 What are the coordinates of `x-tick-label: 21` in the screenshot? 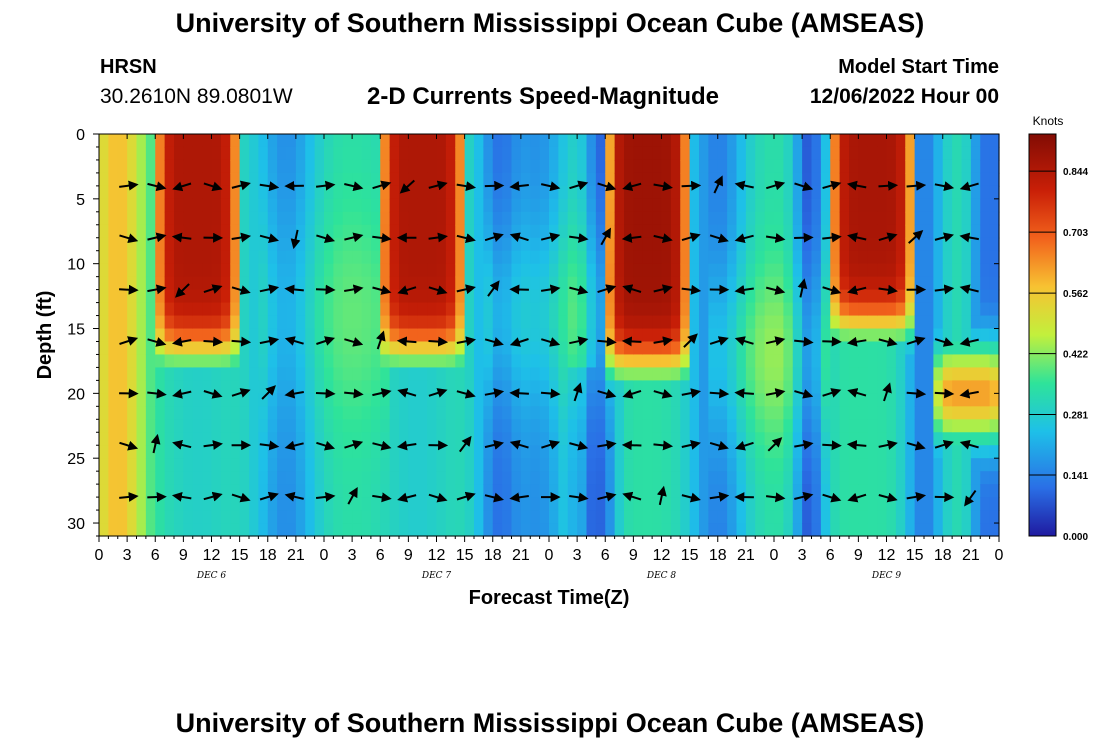 It's located at (521, 555).